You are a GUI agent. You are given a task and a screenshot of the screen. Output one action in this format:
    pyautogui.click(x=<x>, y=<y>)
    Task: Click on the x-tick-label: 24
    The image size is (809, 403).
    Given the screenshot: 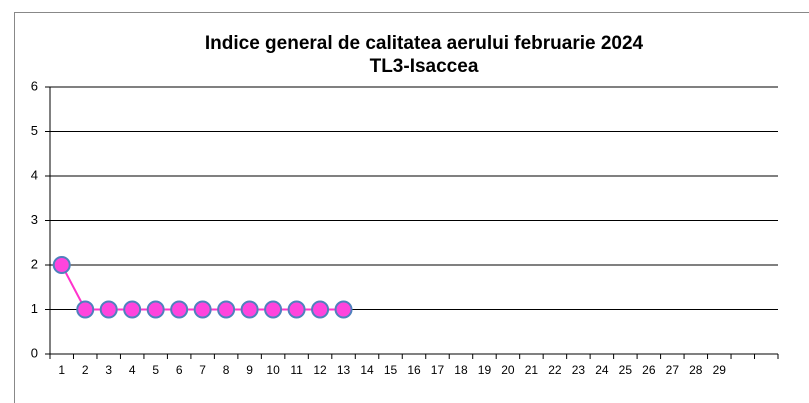 What is the action you would take?
    pyautogui.click(x=602, y=370)
    